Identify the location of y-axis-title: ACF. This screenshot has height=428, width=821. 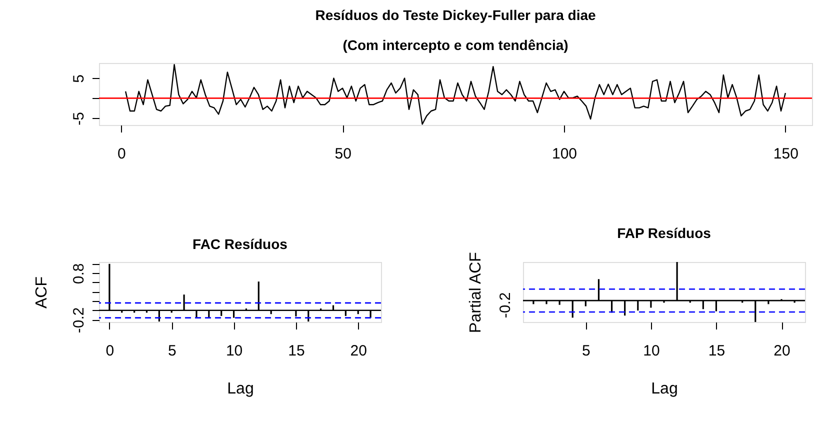
(42, 292).